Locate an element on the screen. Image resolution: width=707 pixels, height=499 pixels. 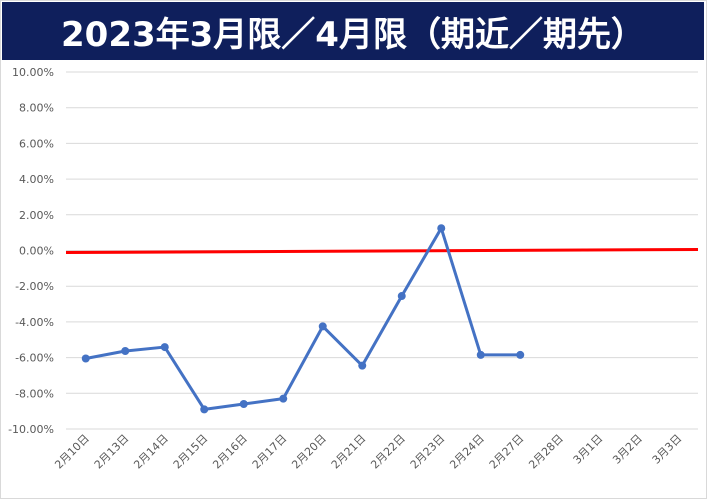
x-tick-label: 3月2日 is located at coordinates (627, 449).